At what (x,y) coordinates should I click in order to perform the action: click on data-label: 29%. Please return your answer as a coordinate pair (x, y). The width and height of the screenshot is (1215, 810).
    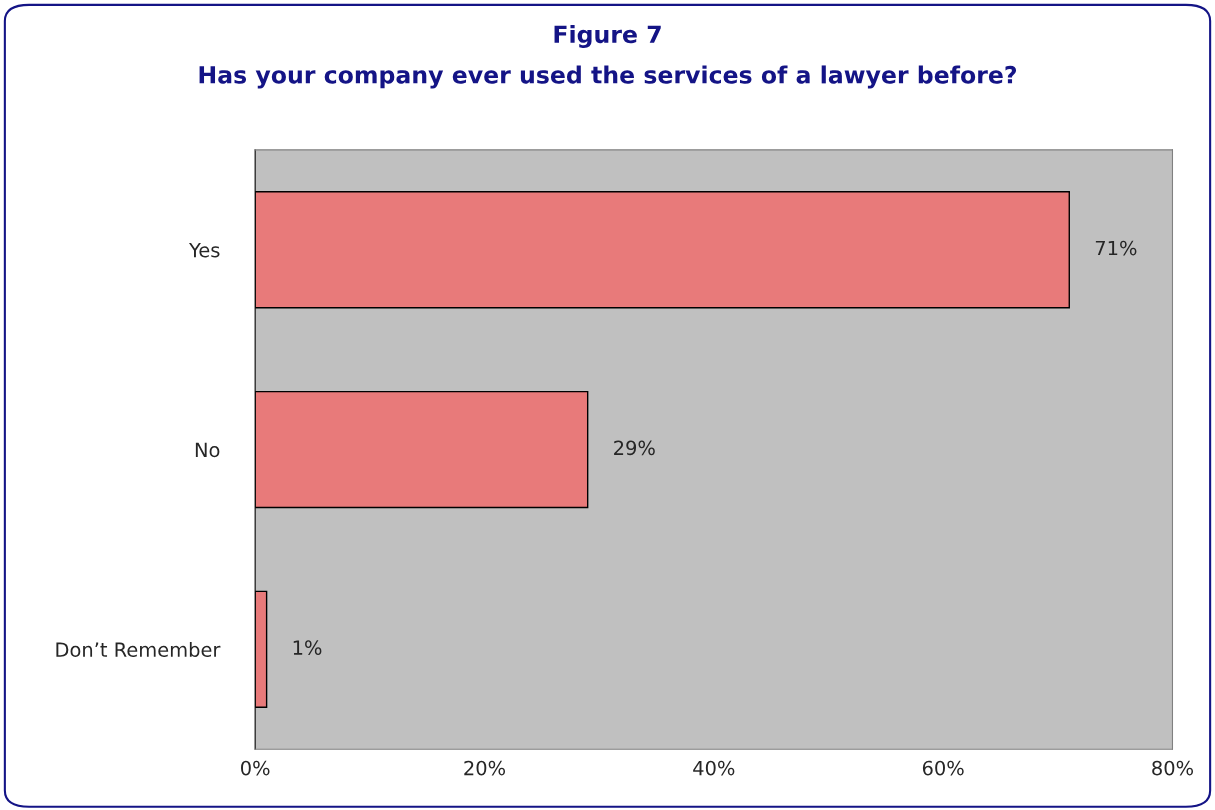
    Looking at the image, I should click on (634, 448).